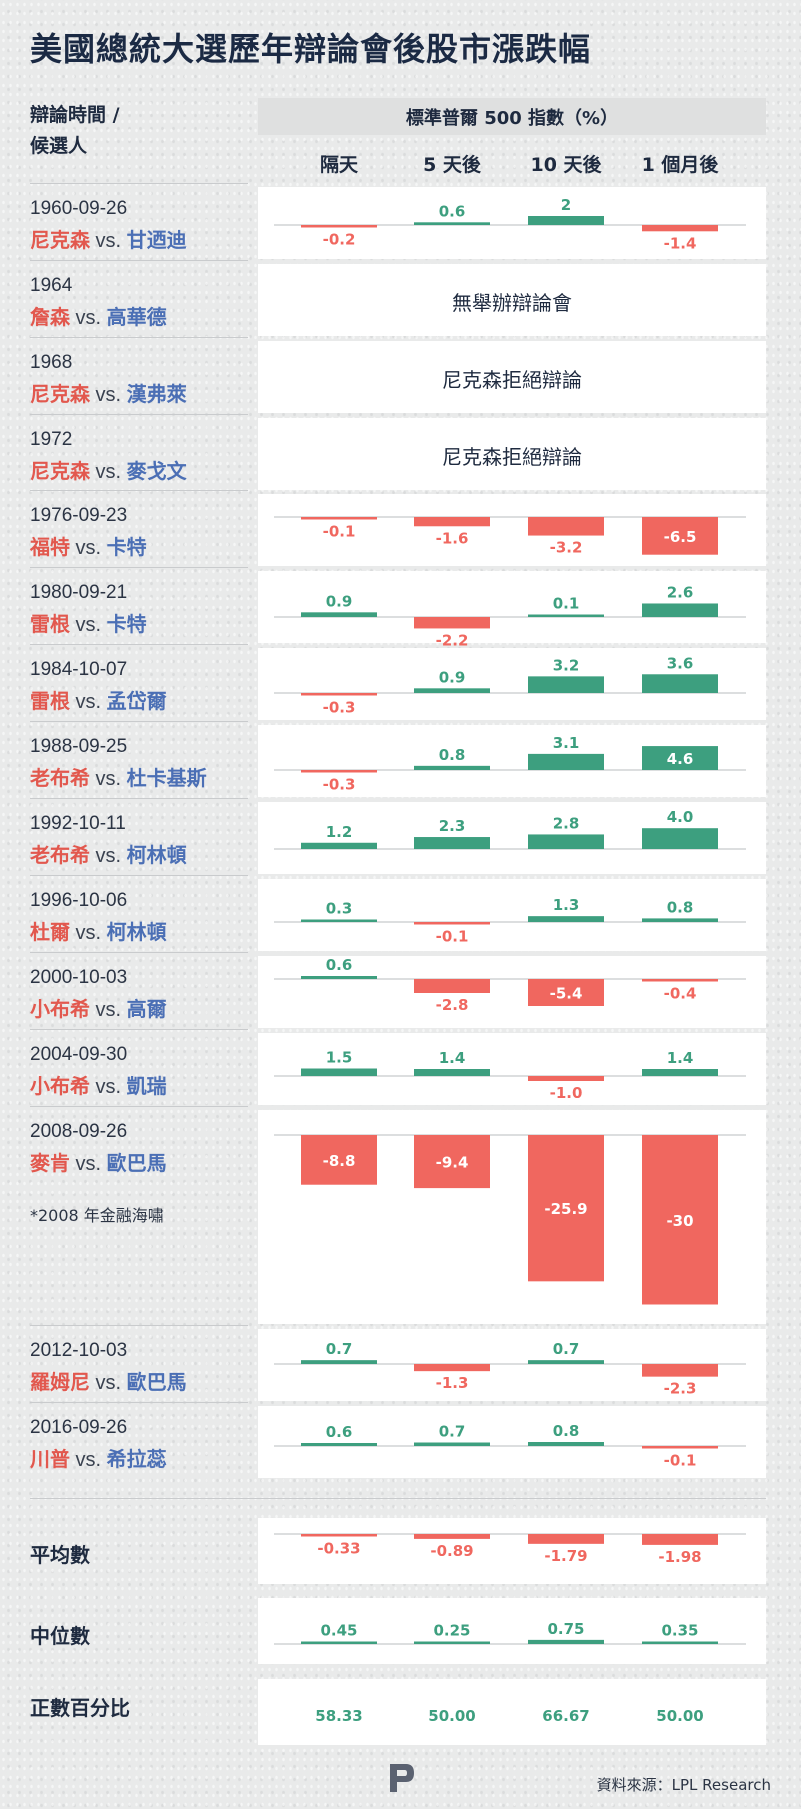 Image resolution: width=801 pixels, height=1809 pixels. What do you see at coordinates (512, 377) in the screenshot?
I see `row-panel: 尼克森拒絕辯論` at bounding box center [512, 377].